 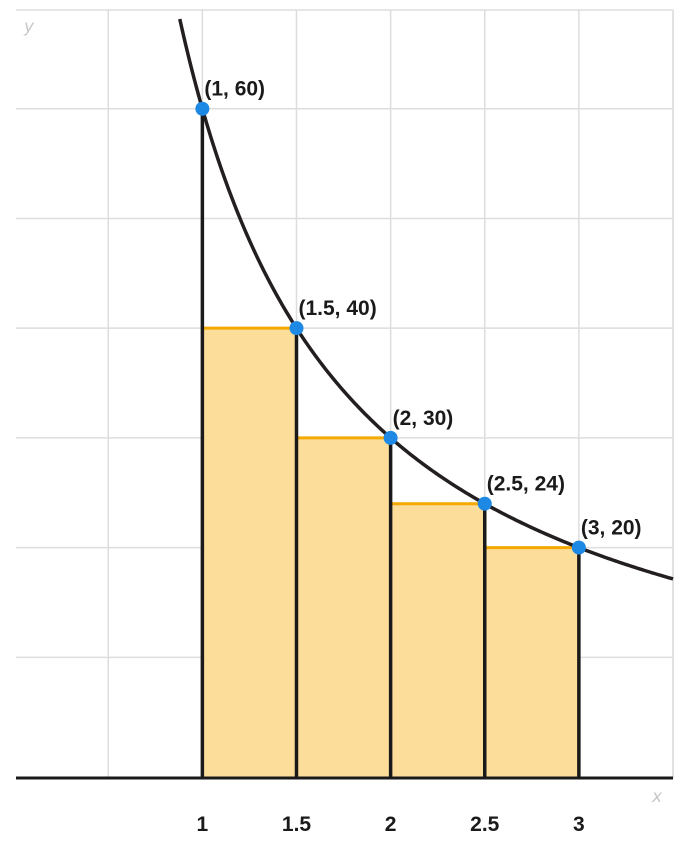 I want to click on x-axis-label: x, so click(x=657, y=797).